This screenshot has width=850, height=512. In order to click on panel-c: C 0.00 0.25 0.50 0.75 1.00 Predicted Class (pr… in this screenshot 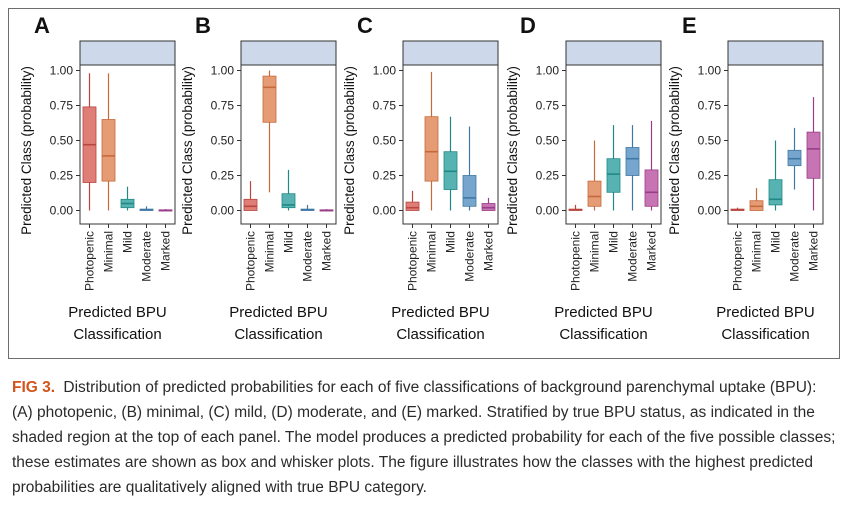, I will do `click(420, 178)`.